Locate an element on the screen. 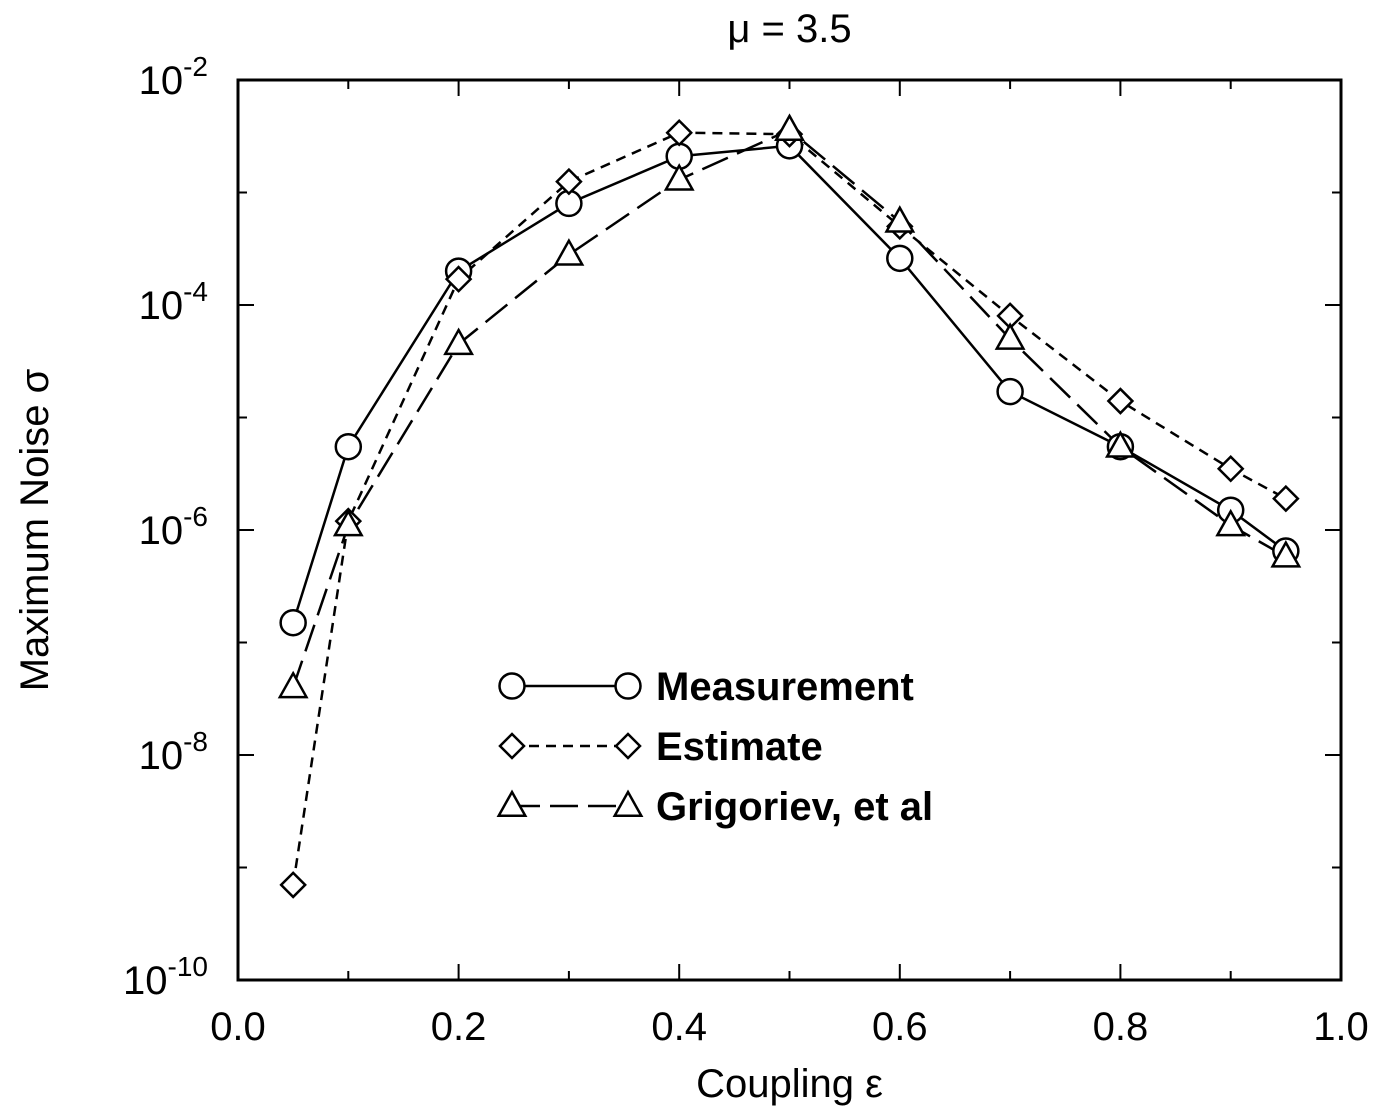 The image size is (1397, 1112). chart-title: μ = 3.5 is located at coordinates (789, 29).